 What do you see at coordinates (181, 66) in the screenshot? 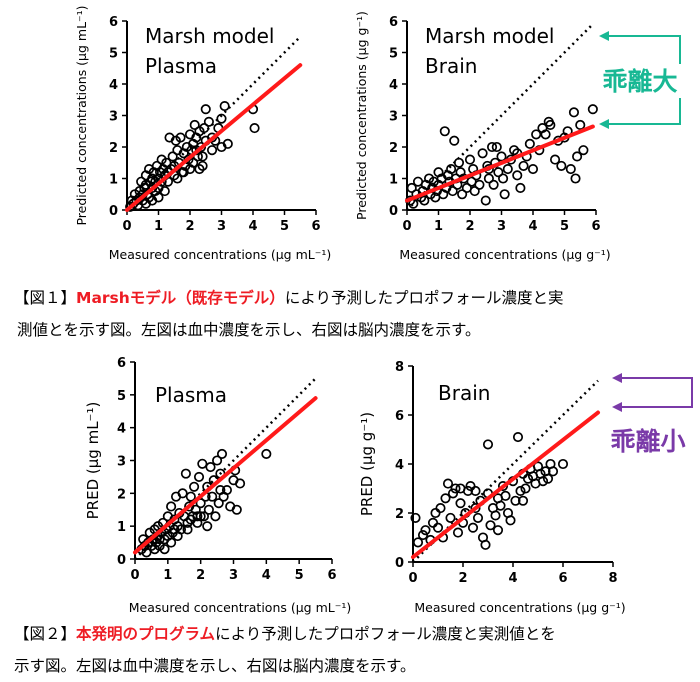
I see `chart-title: Plasma` at bounding box center [181, 66].